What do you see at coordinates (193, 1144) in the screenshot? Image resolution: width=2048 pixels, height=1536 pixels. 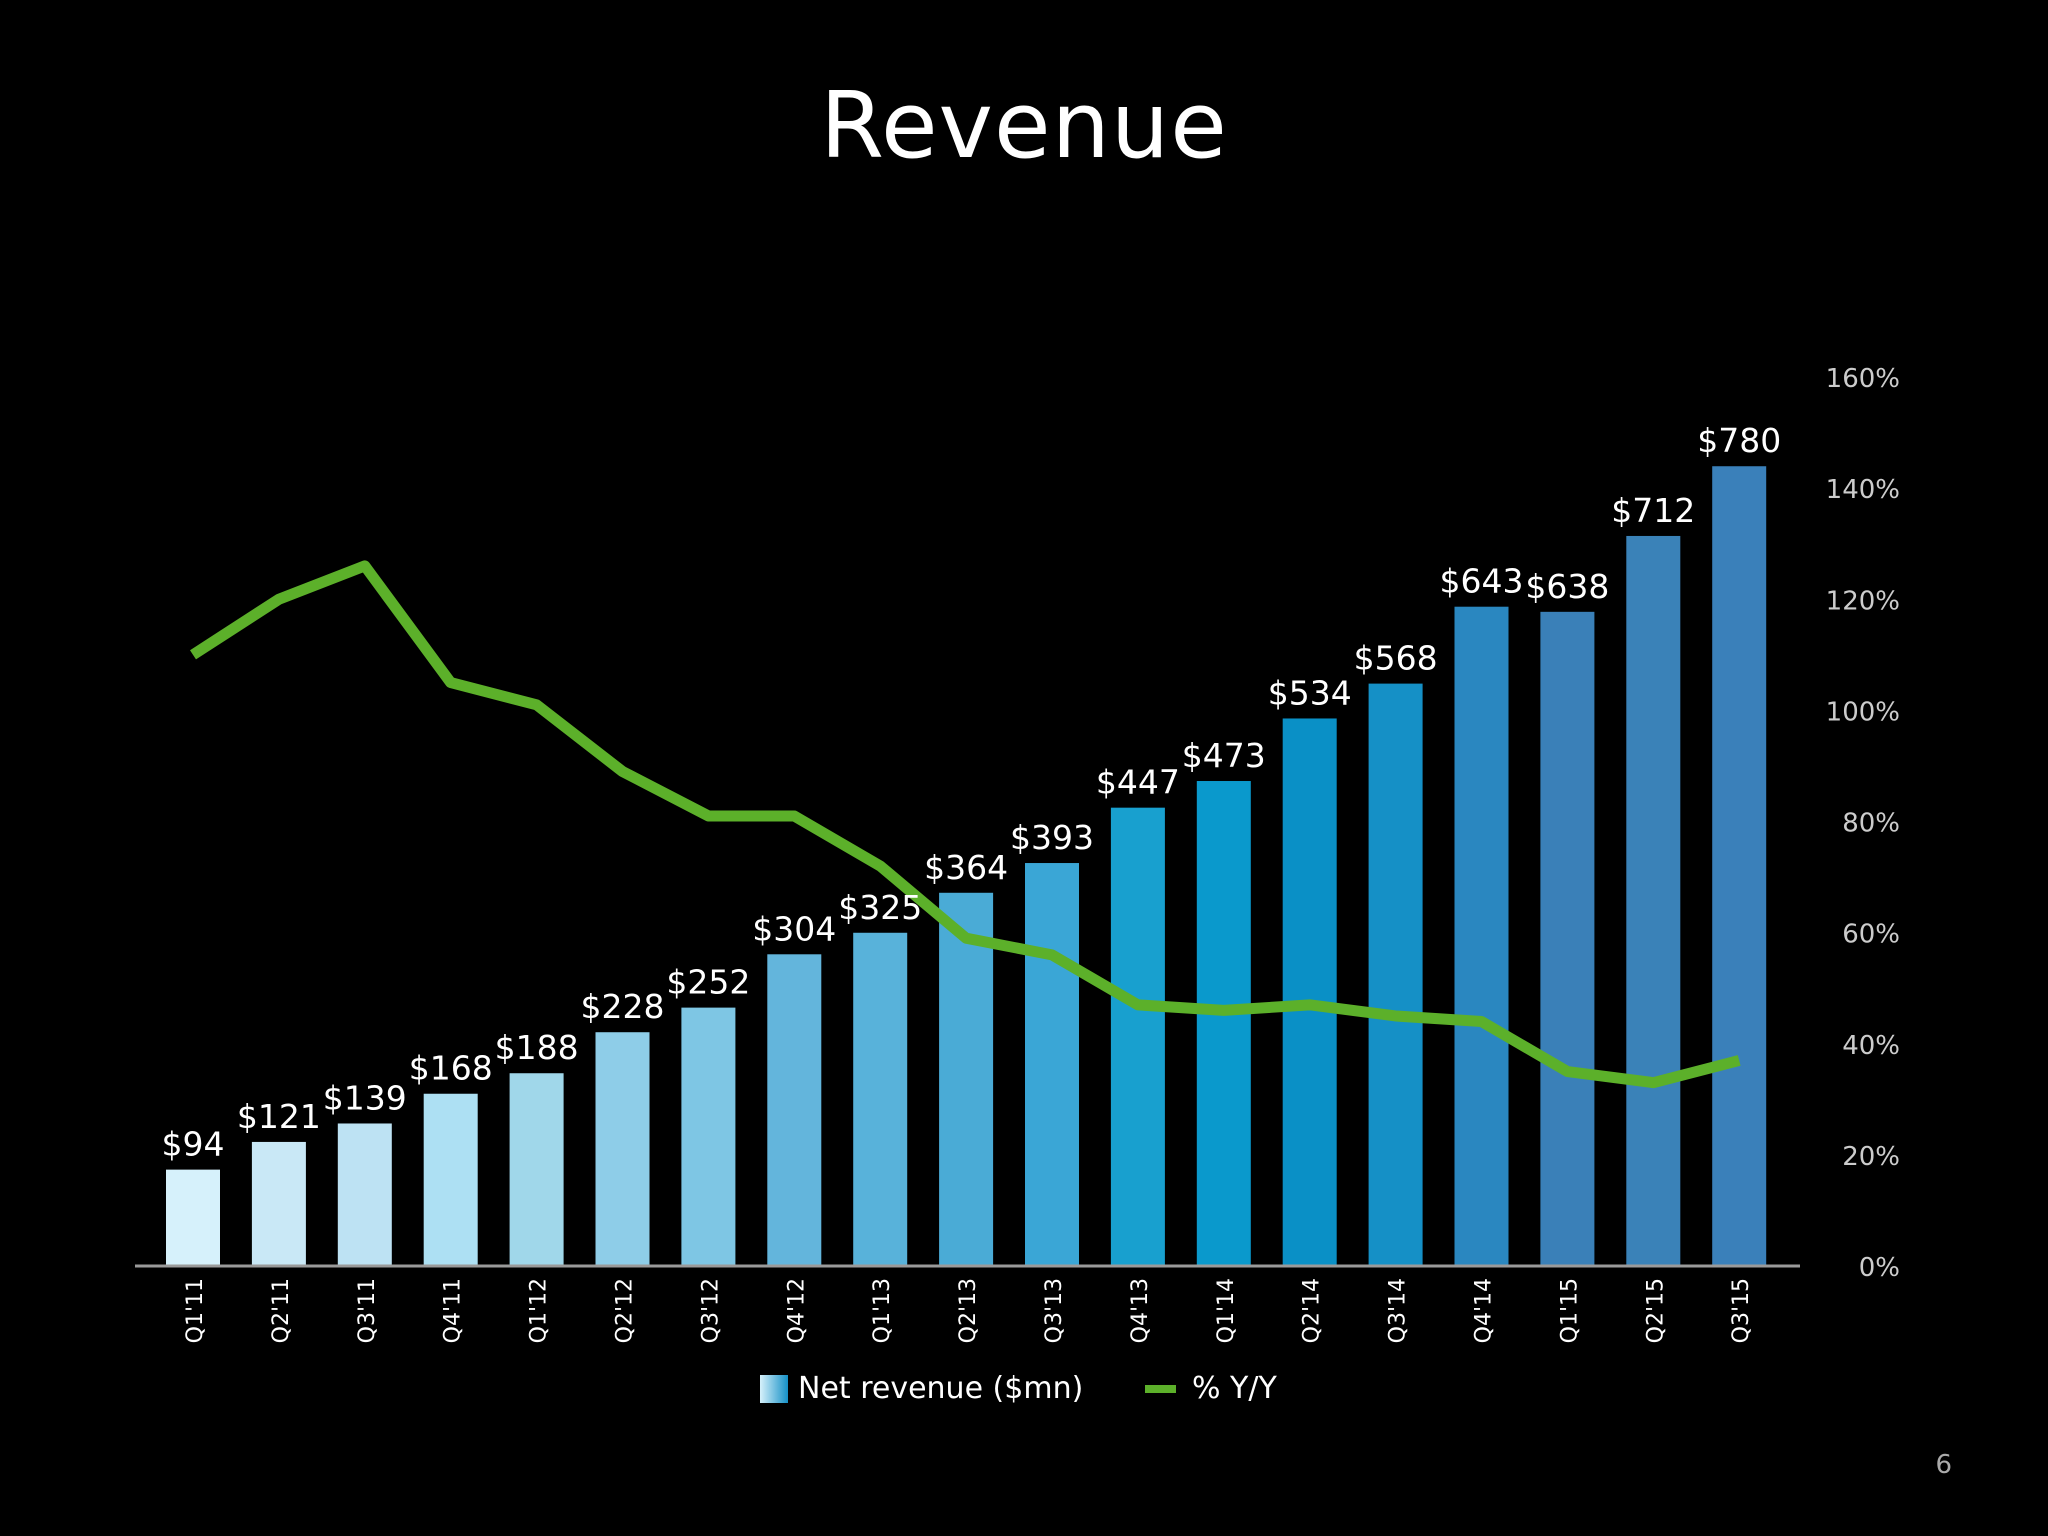 I see `bar-value-label: $94` at bounding box center [193, 1144].